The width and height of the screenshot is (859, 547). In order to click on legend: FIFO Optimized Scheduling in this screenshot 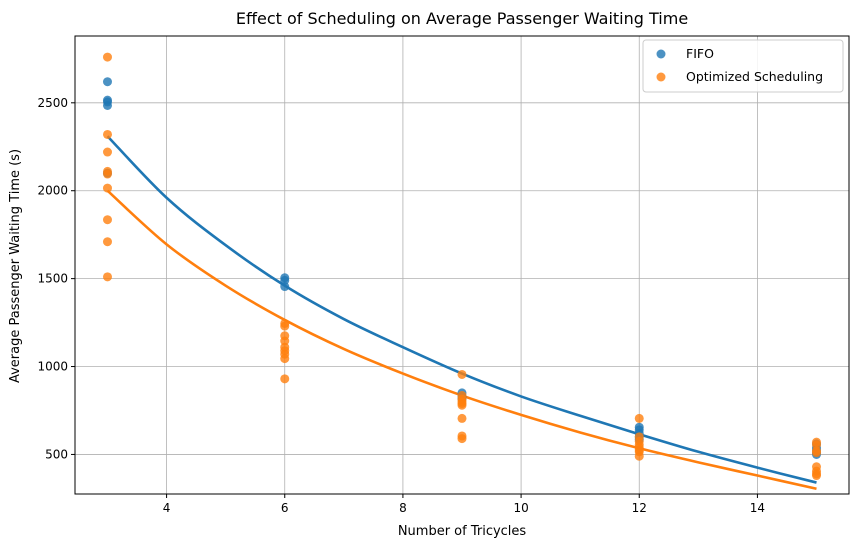, I will do `click(743, 66)`.